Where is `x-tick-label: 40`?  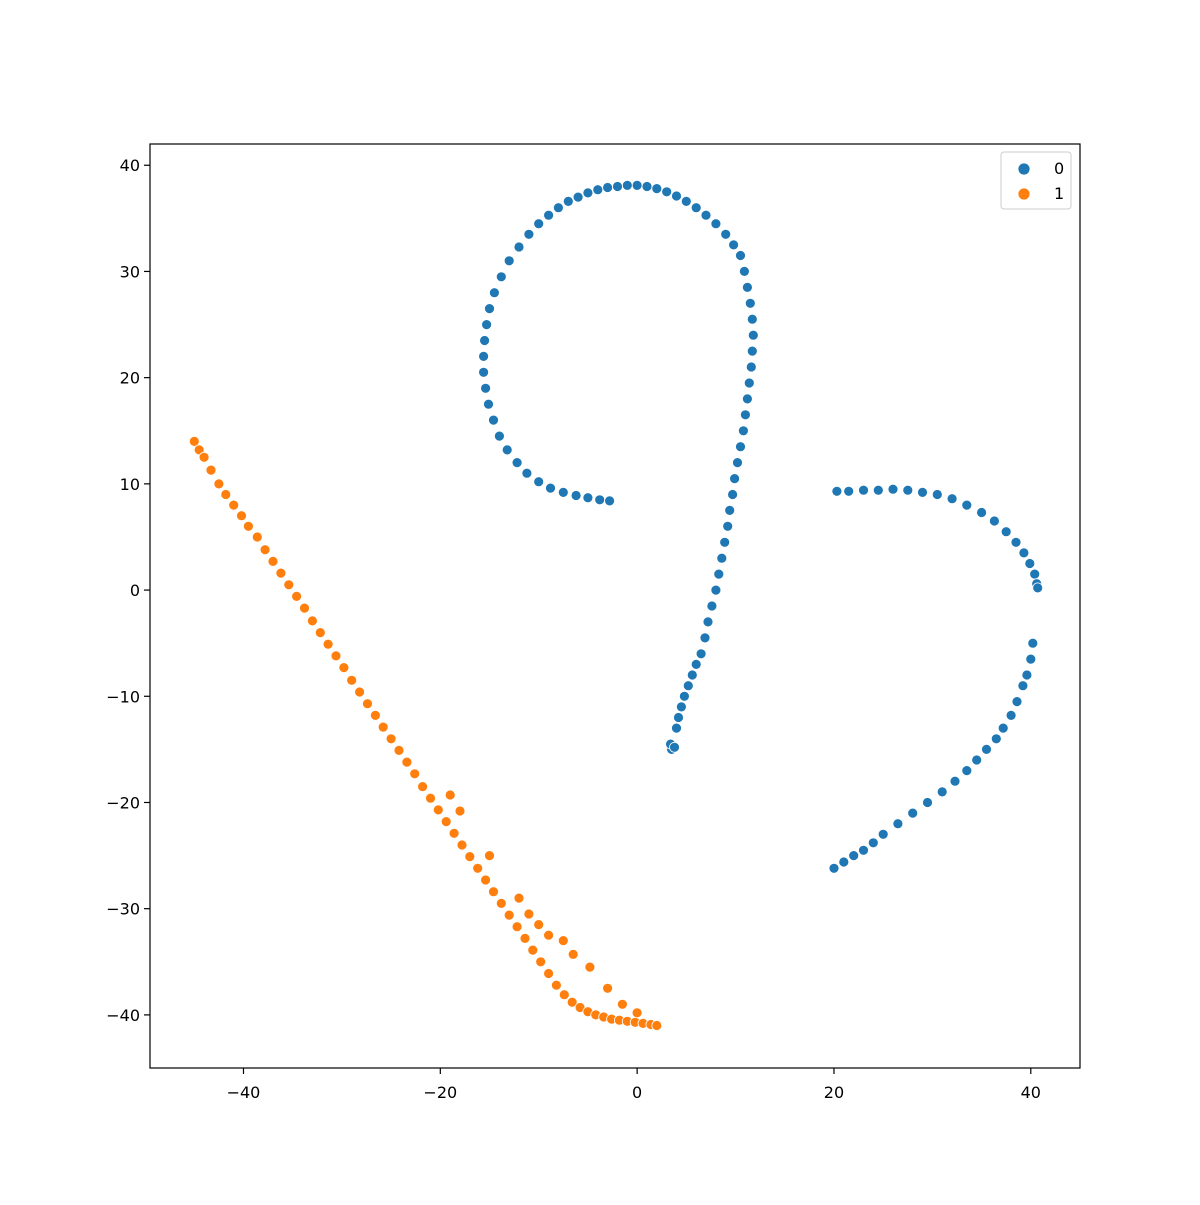 x-tick-label: 40 is located at coordinates (1031, 1092).